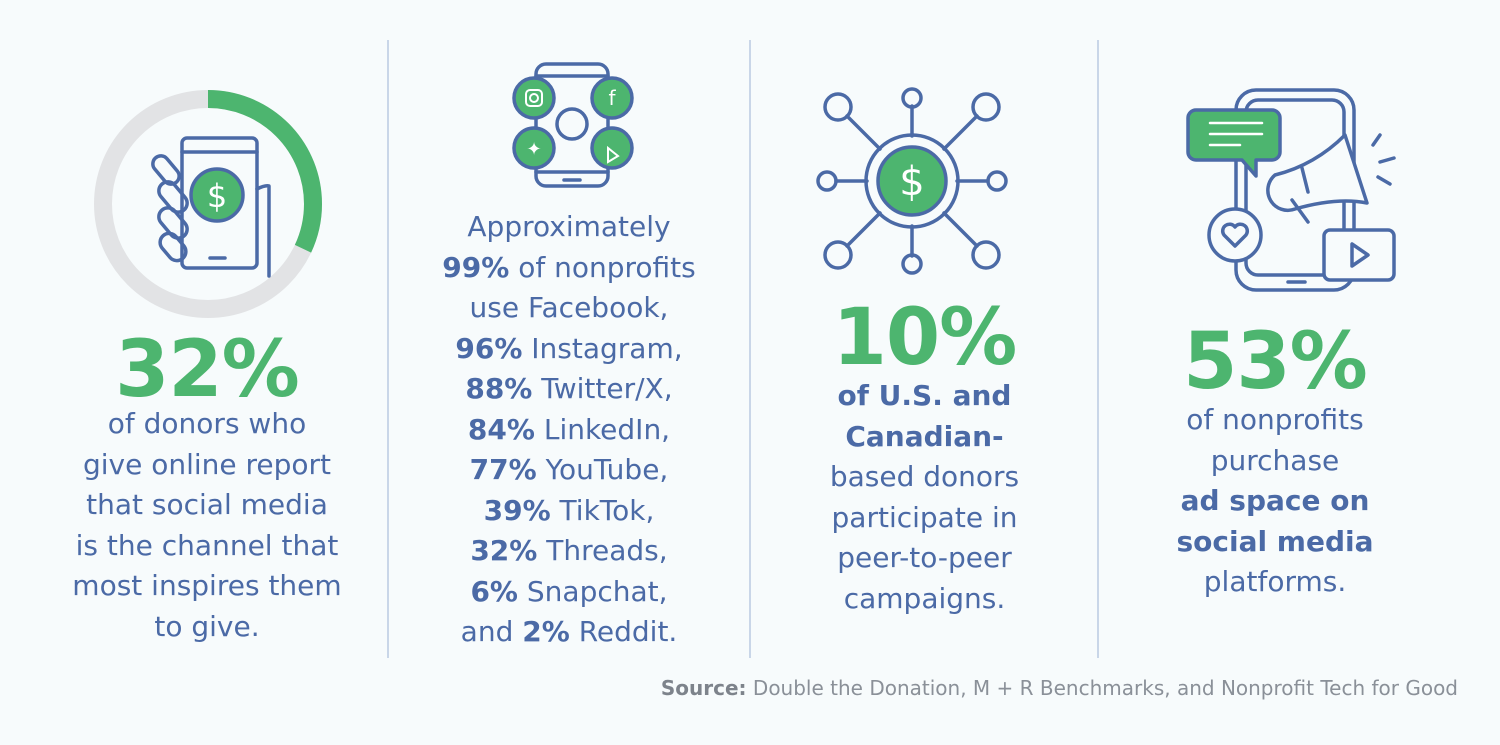 Image resolution: width=1500 pixels, height=745 pixels. I want to click on stat-text-line: most inspires them, so click(207, 585).